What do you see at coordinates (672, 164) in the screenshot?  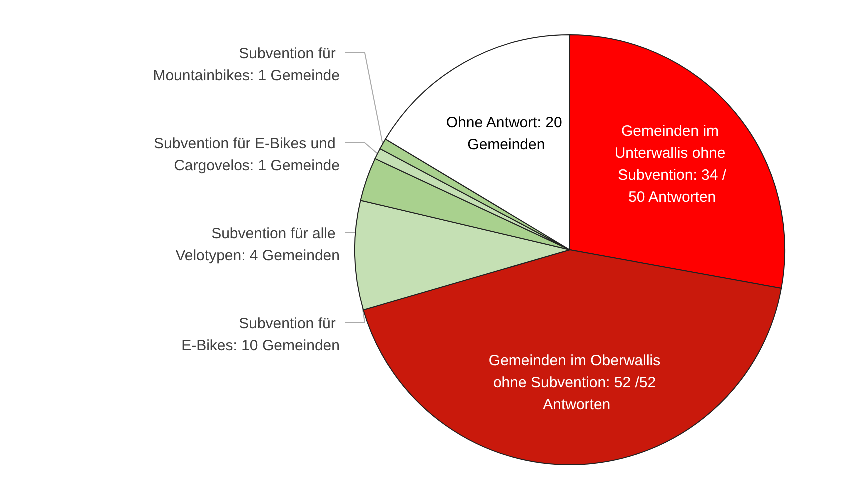 I see `slice-label: Gemeinden im Unterwallis ohne Subvention: 34 /50 Antworten` at bounding box center [672, 164].